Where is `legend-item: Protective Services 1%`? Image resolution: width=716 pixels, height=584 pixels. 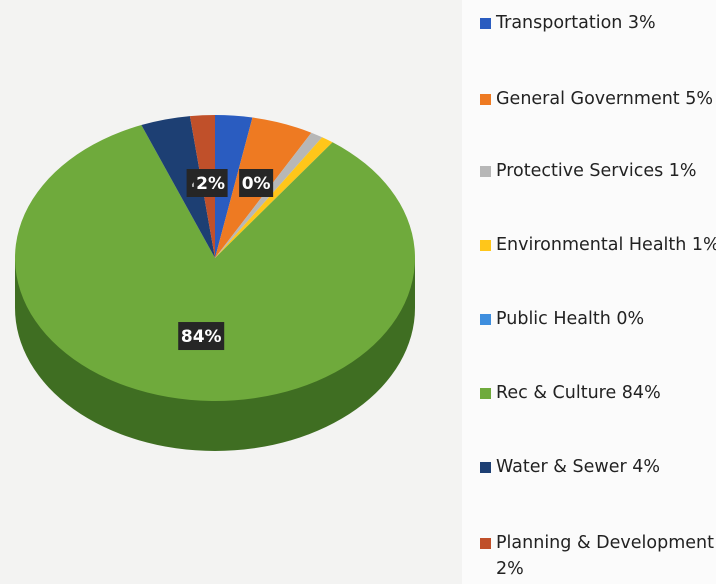 legend-item: Protective Services 1% is located at coordinates (598, 171).